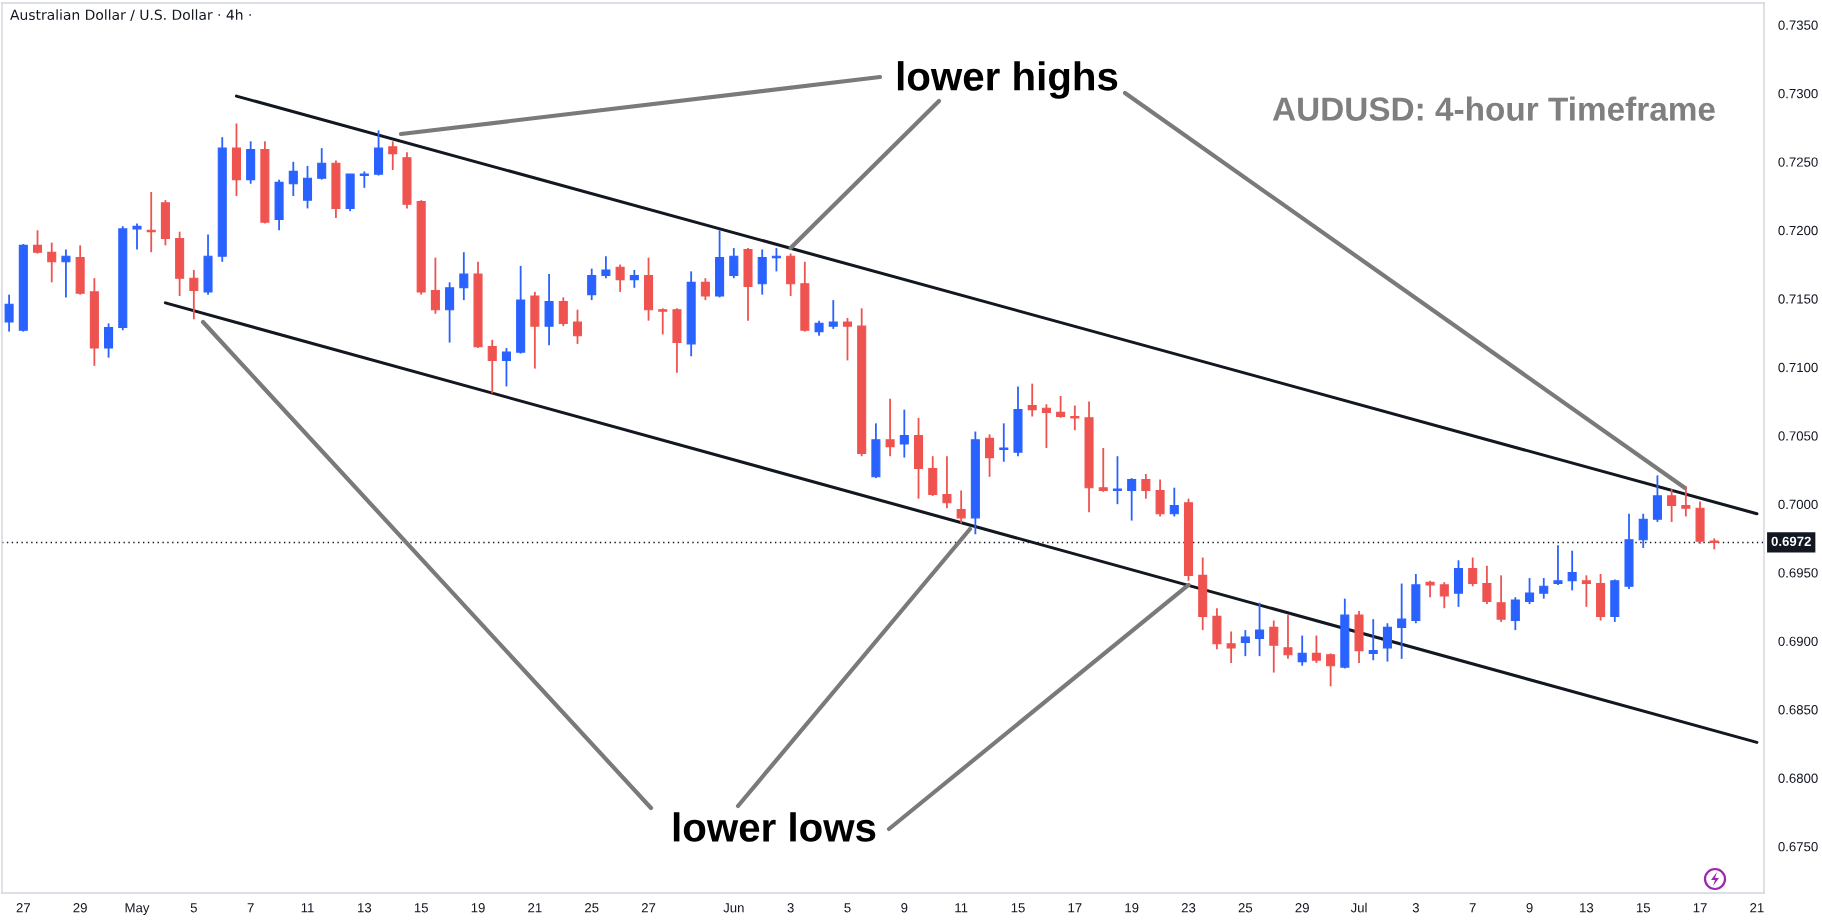 This screenshot has height=921, width=1822. What do you see at coordinates (137, 909) in the screenshot?
I see `x-tick-label: May` at bounding box center [137, 909].